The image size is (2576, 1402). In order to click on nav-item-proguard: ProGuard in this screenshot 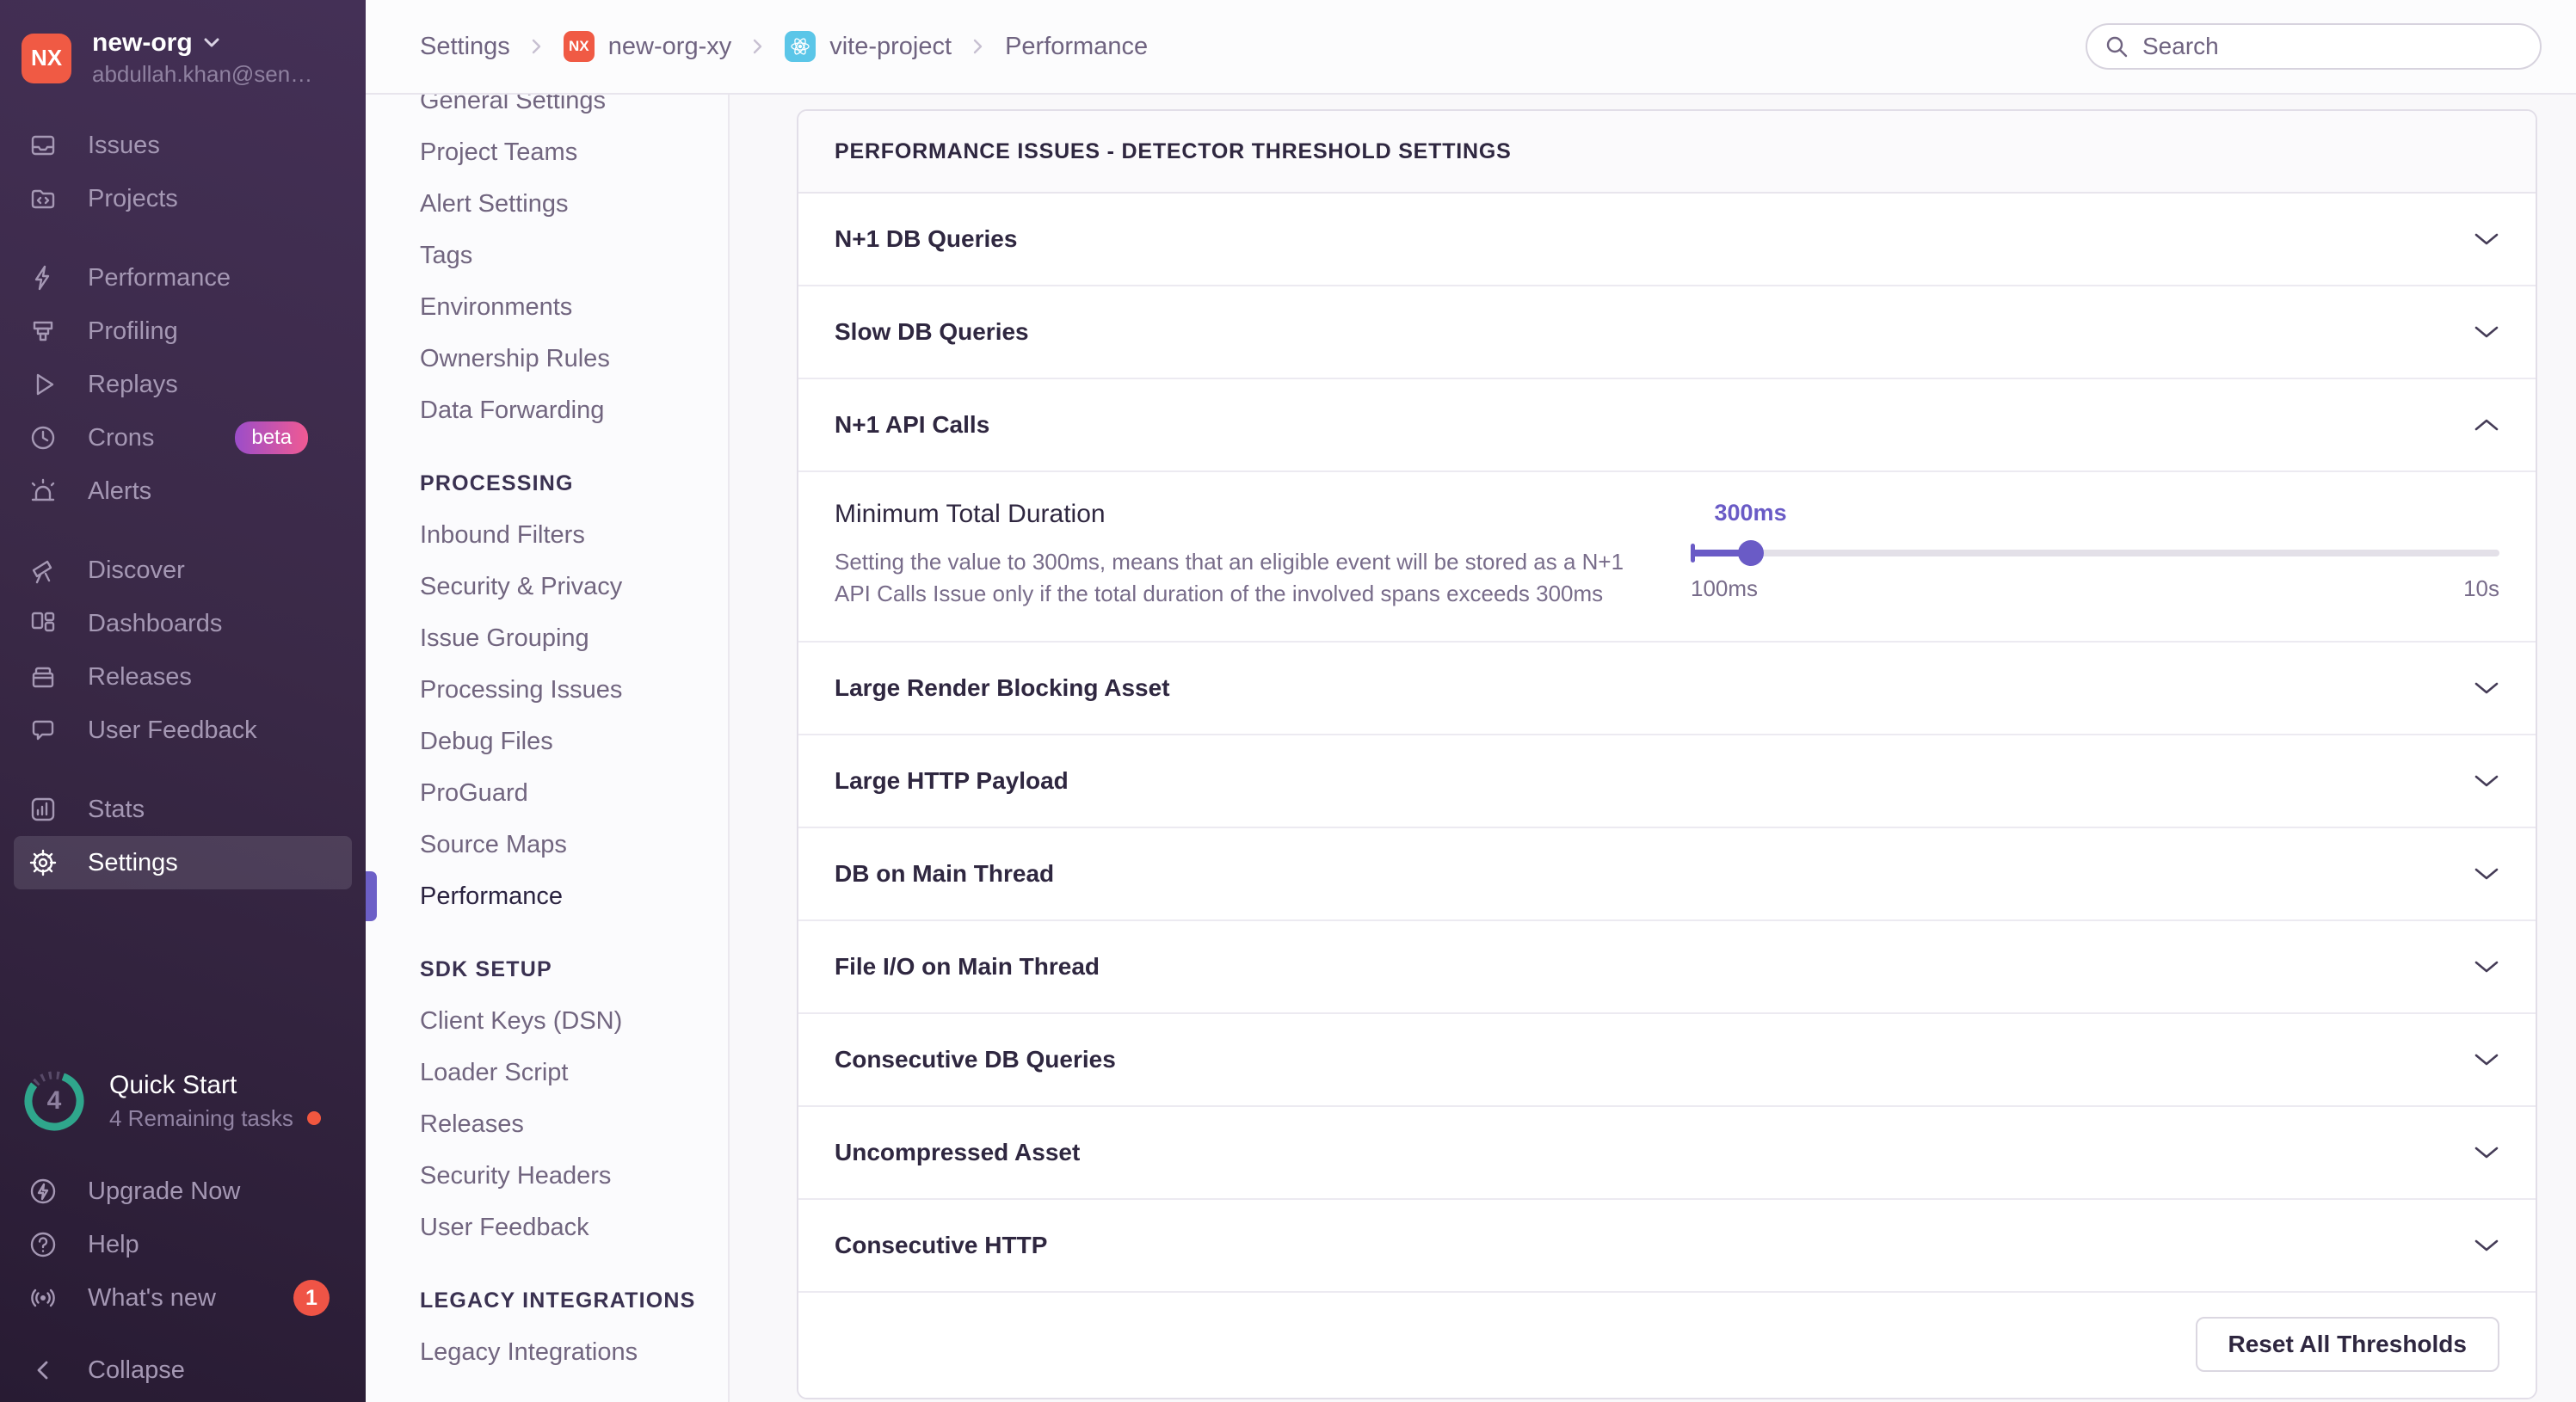, I will do `click(574, 793)`.